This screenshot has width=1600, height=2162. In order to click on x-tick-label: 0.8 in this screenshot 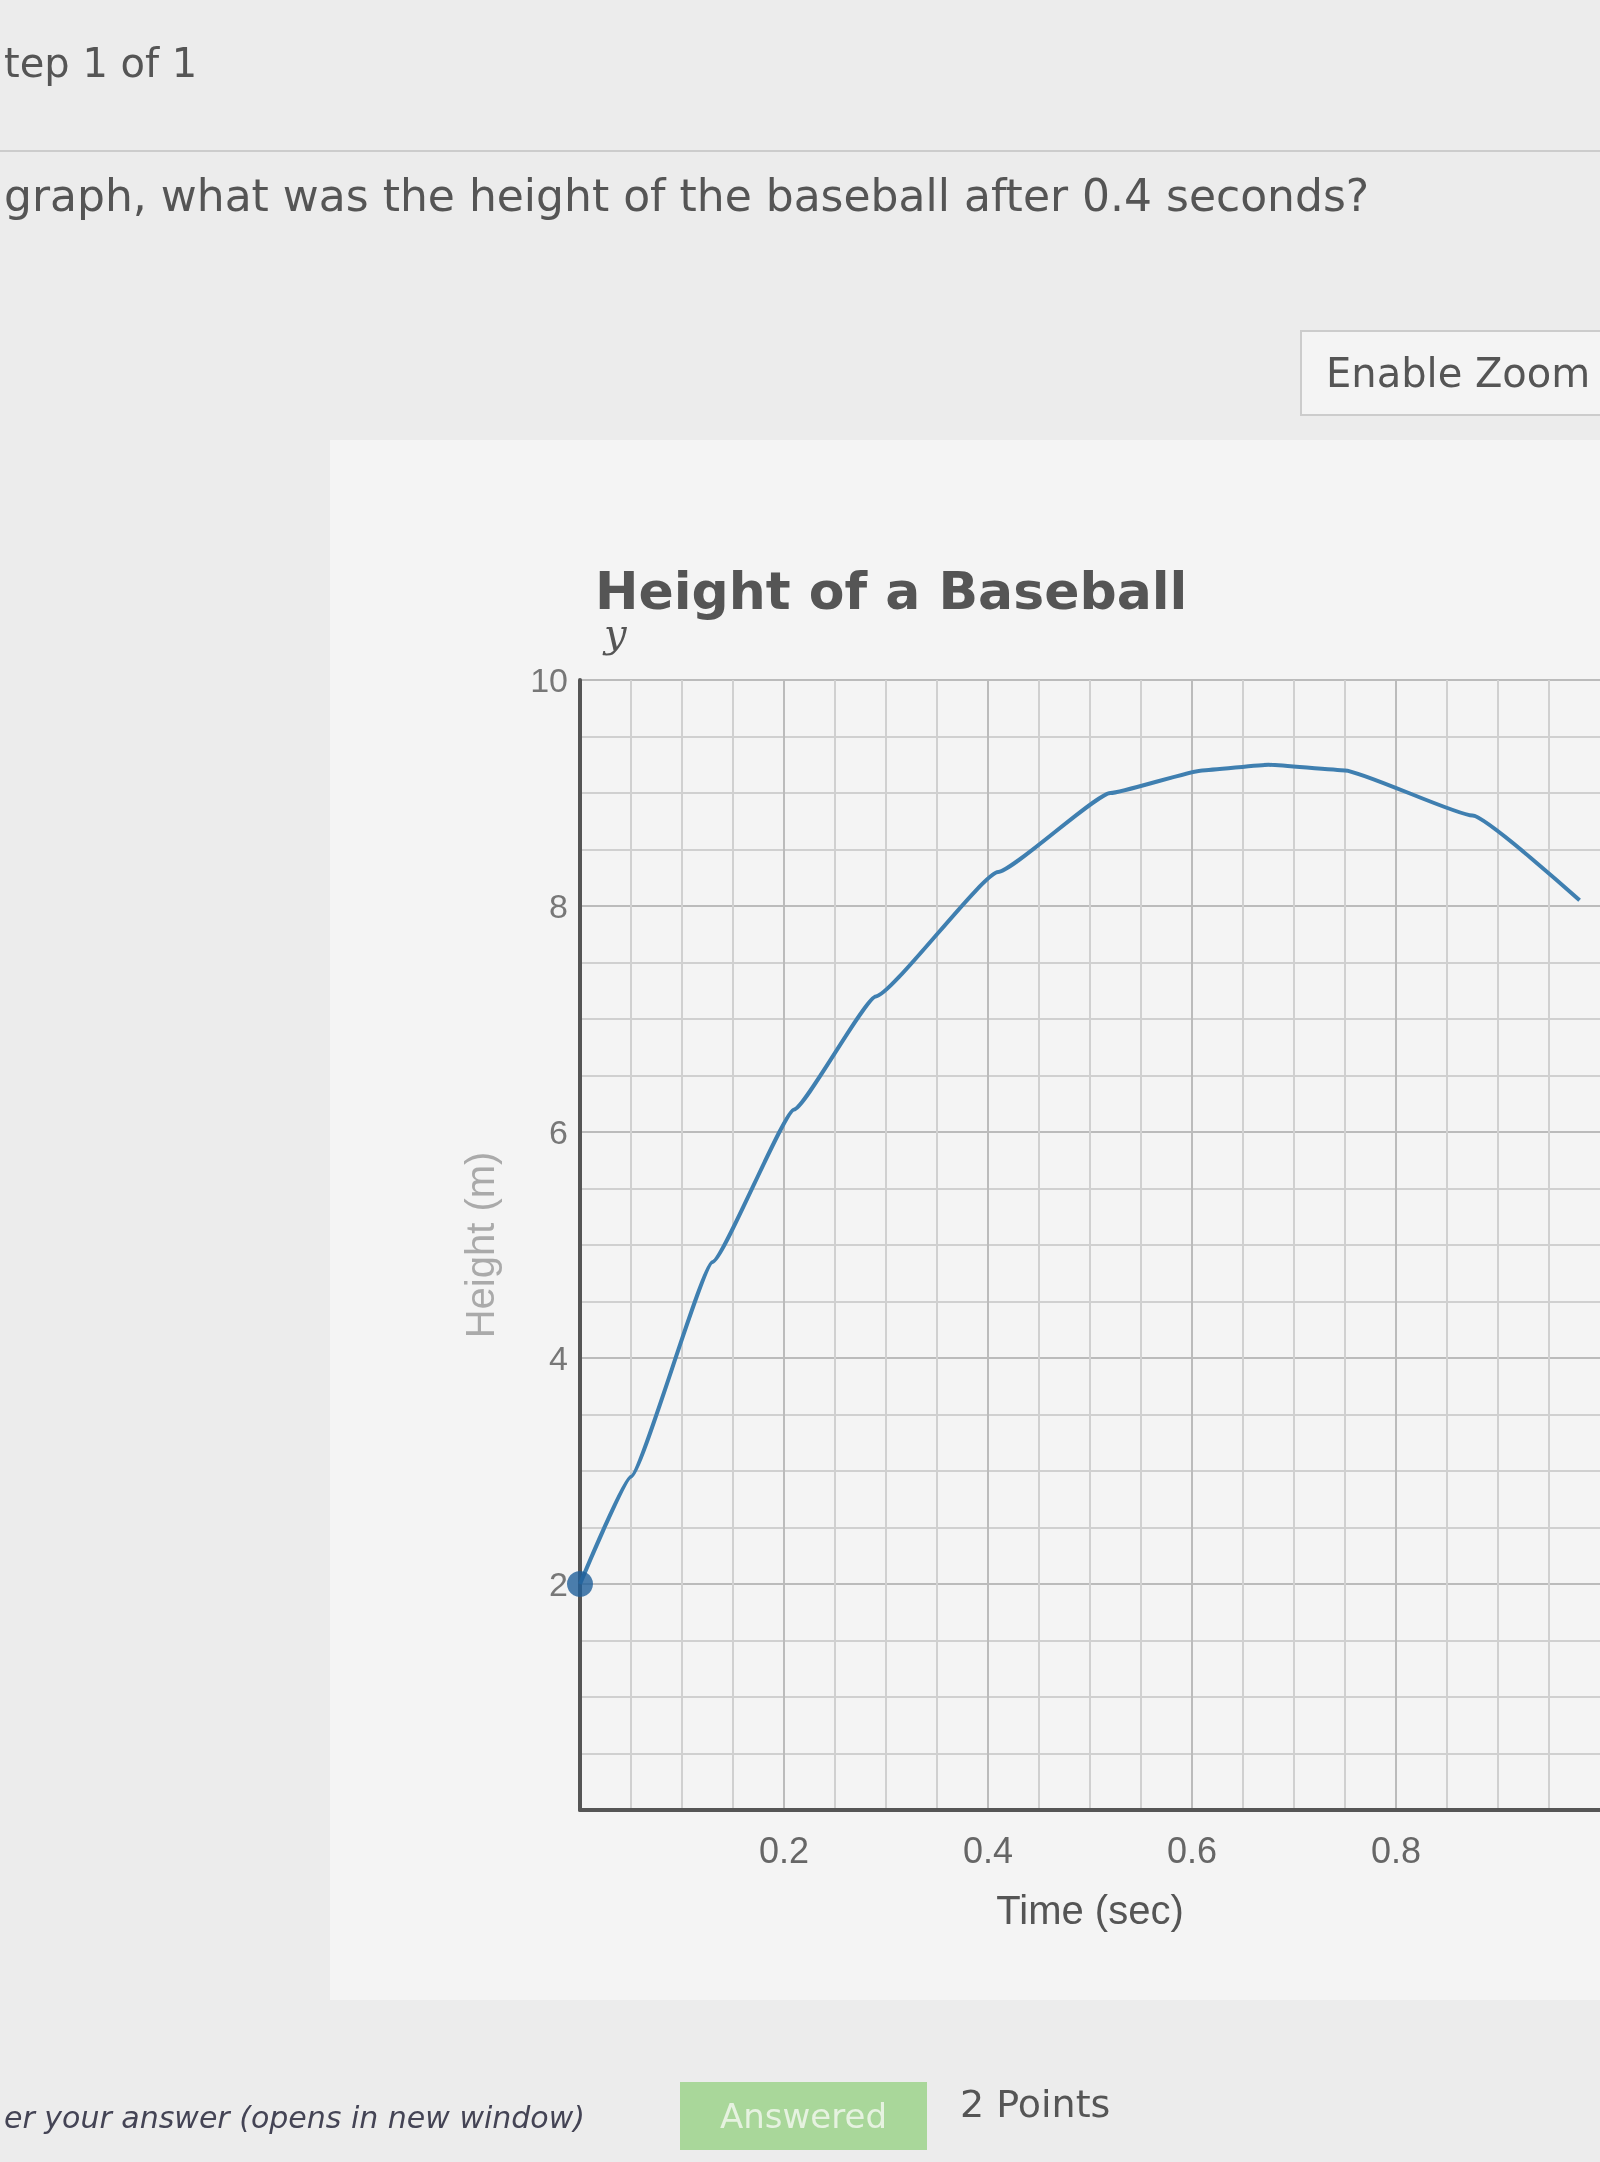, I will do `click(1396, 1850)`.